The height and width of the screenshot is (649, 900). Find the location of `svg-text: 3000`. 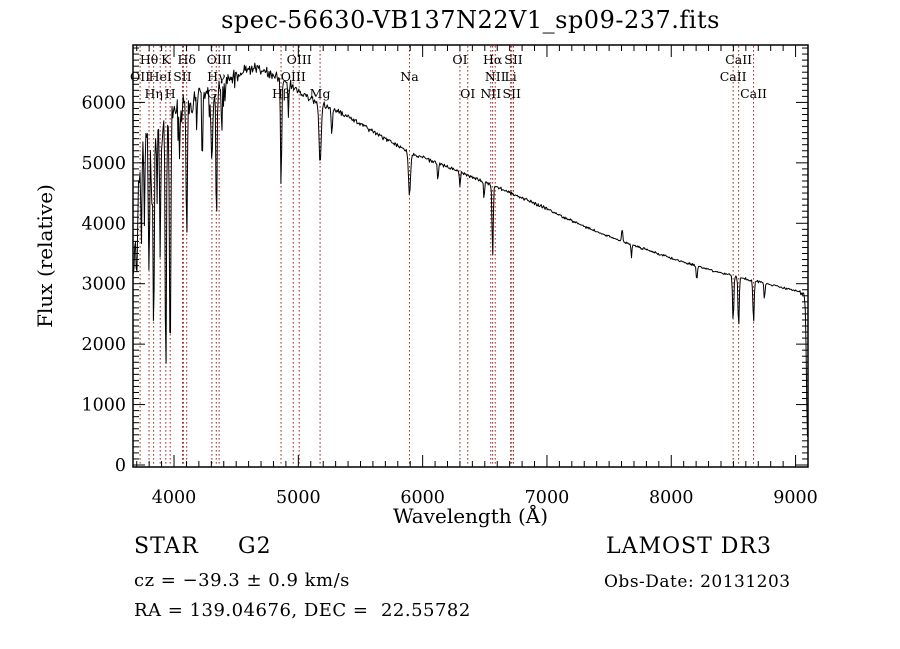

svg-text: 3000 is located at coordinates (103, 285).